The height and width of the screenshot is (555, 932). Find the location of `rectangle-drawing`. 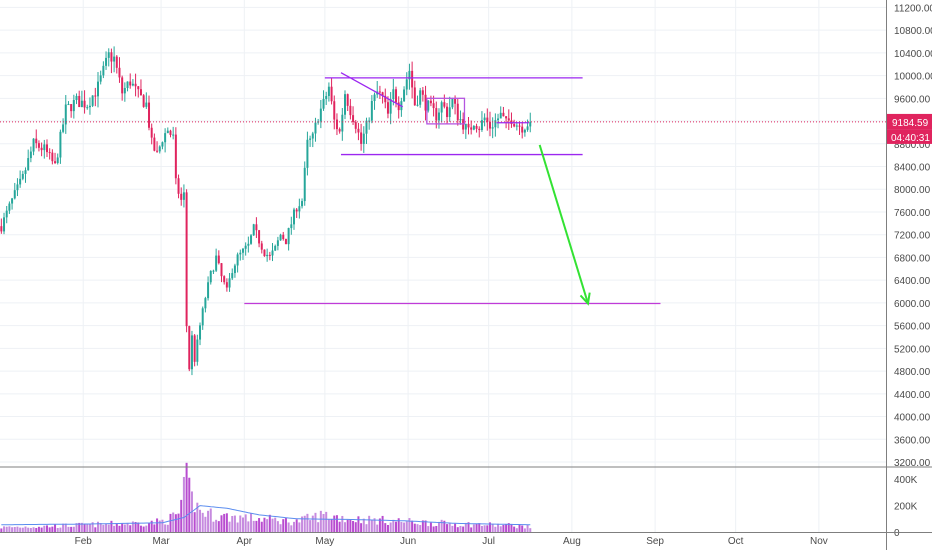

rectangle-drawing is located at coordinates (446, 111).